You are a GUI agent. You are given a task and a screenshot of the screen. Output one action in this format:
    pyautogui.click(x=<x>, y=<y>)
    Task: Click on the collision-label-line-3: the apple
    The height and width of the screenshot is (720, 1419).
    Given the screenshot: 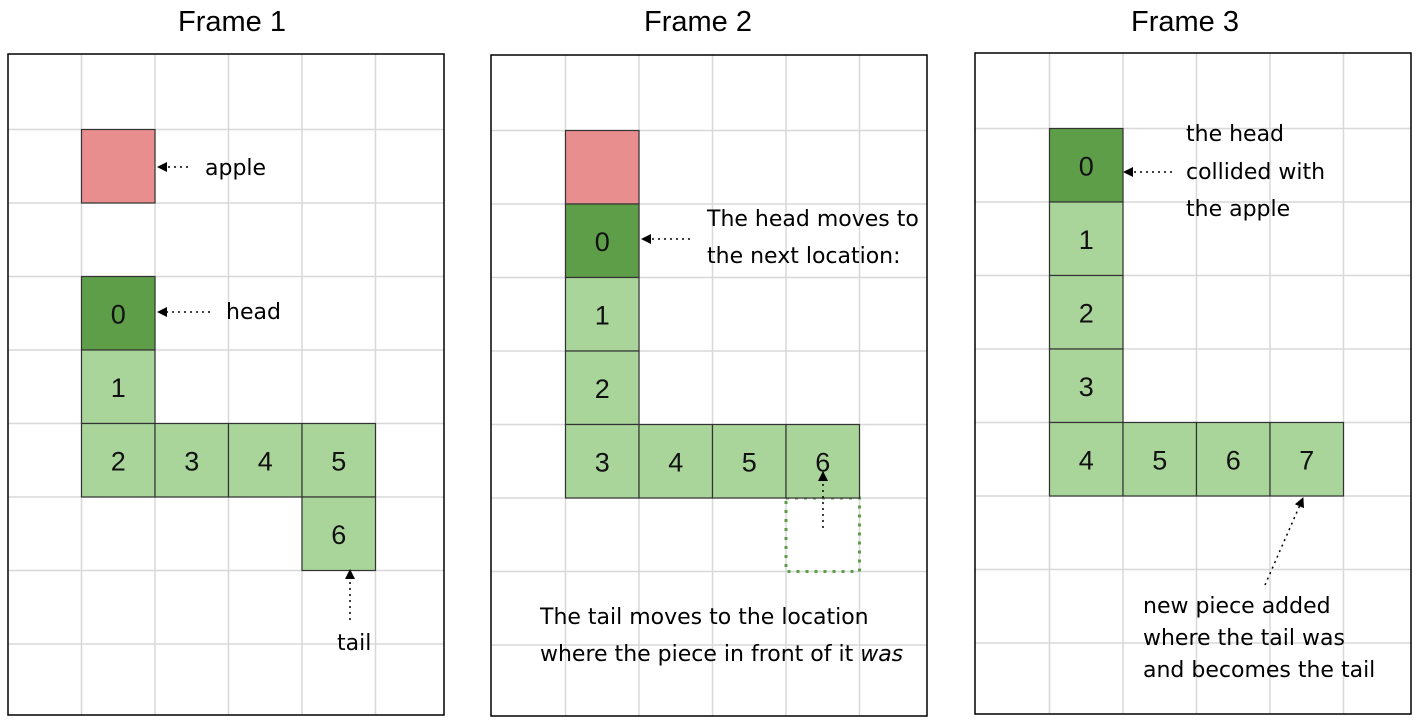 What is the action you would take?
    pyautogui.click(x=1238, y=209)
    